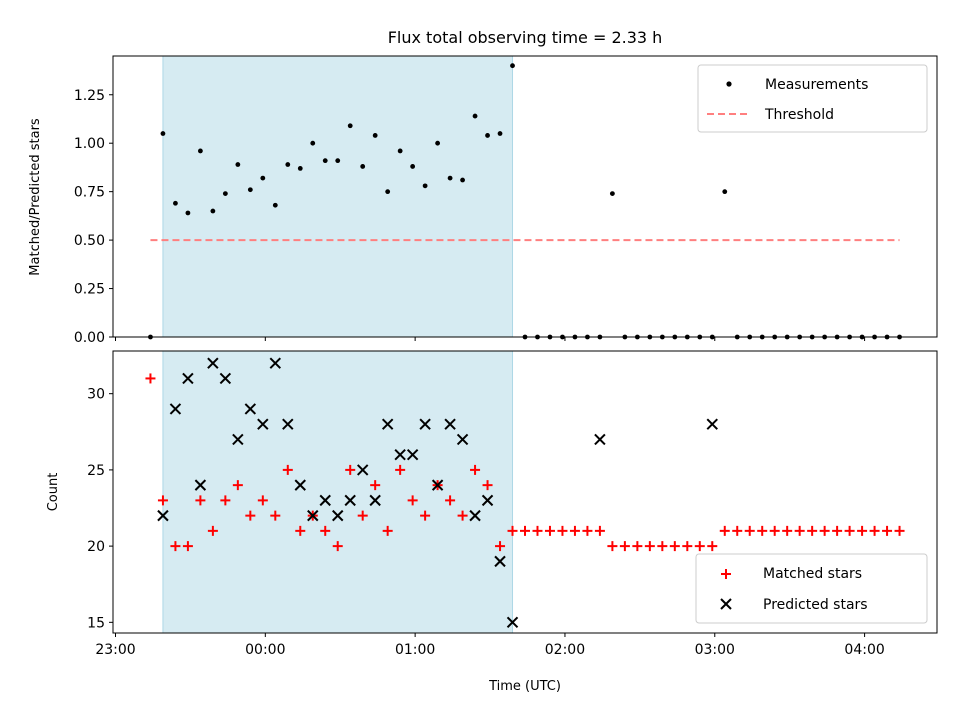  Describe the element at coordinates (89, 193) in the screenshot. I see `y-tick-label: 0.75` at that location.